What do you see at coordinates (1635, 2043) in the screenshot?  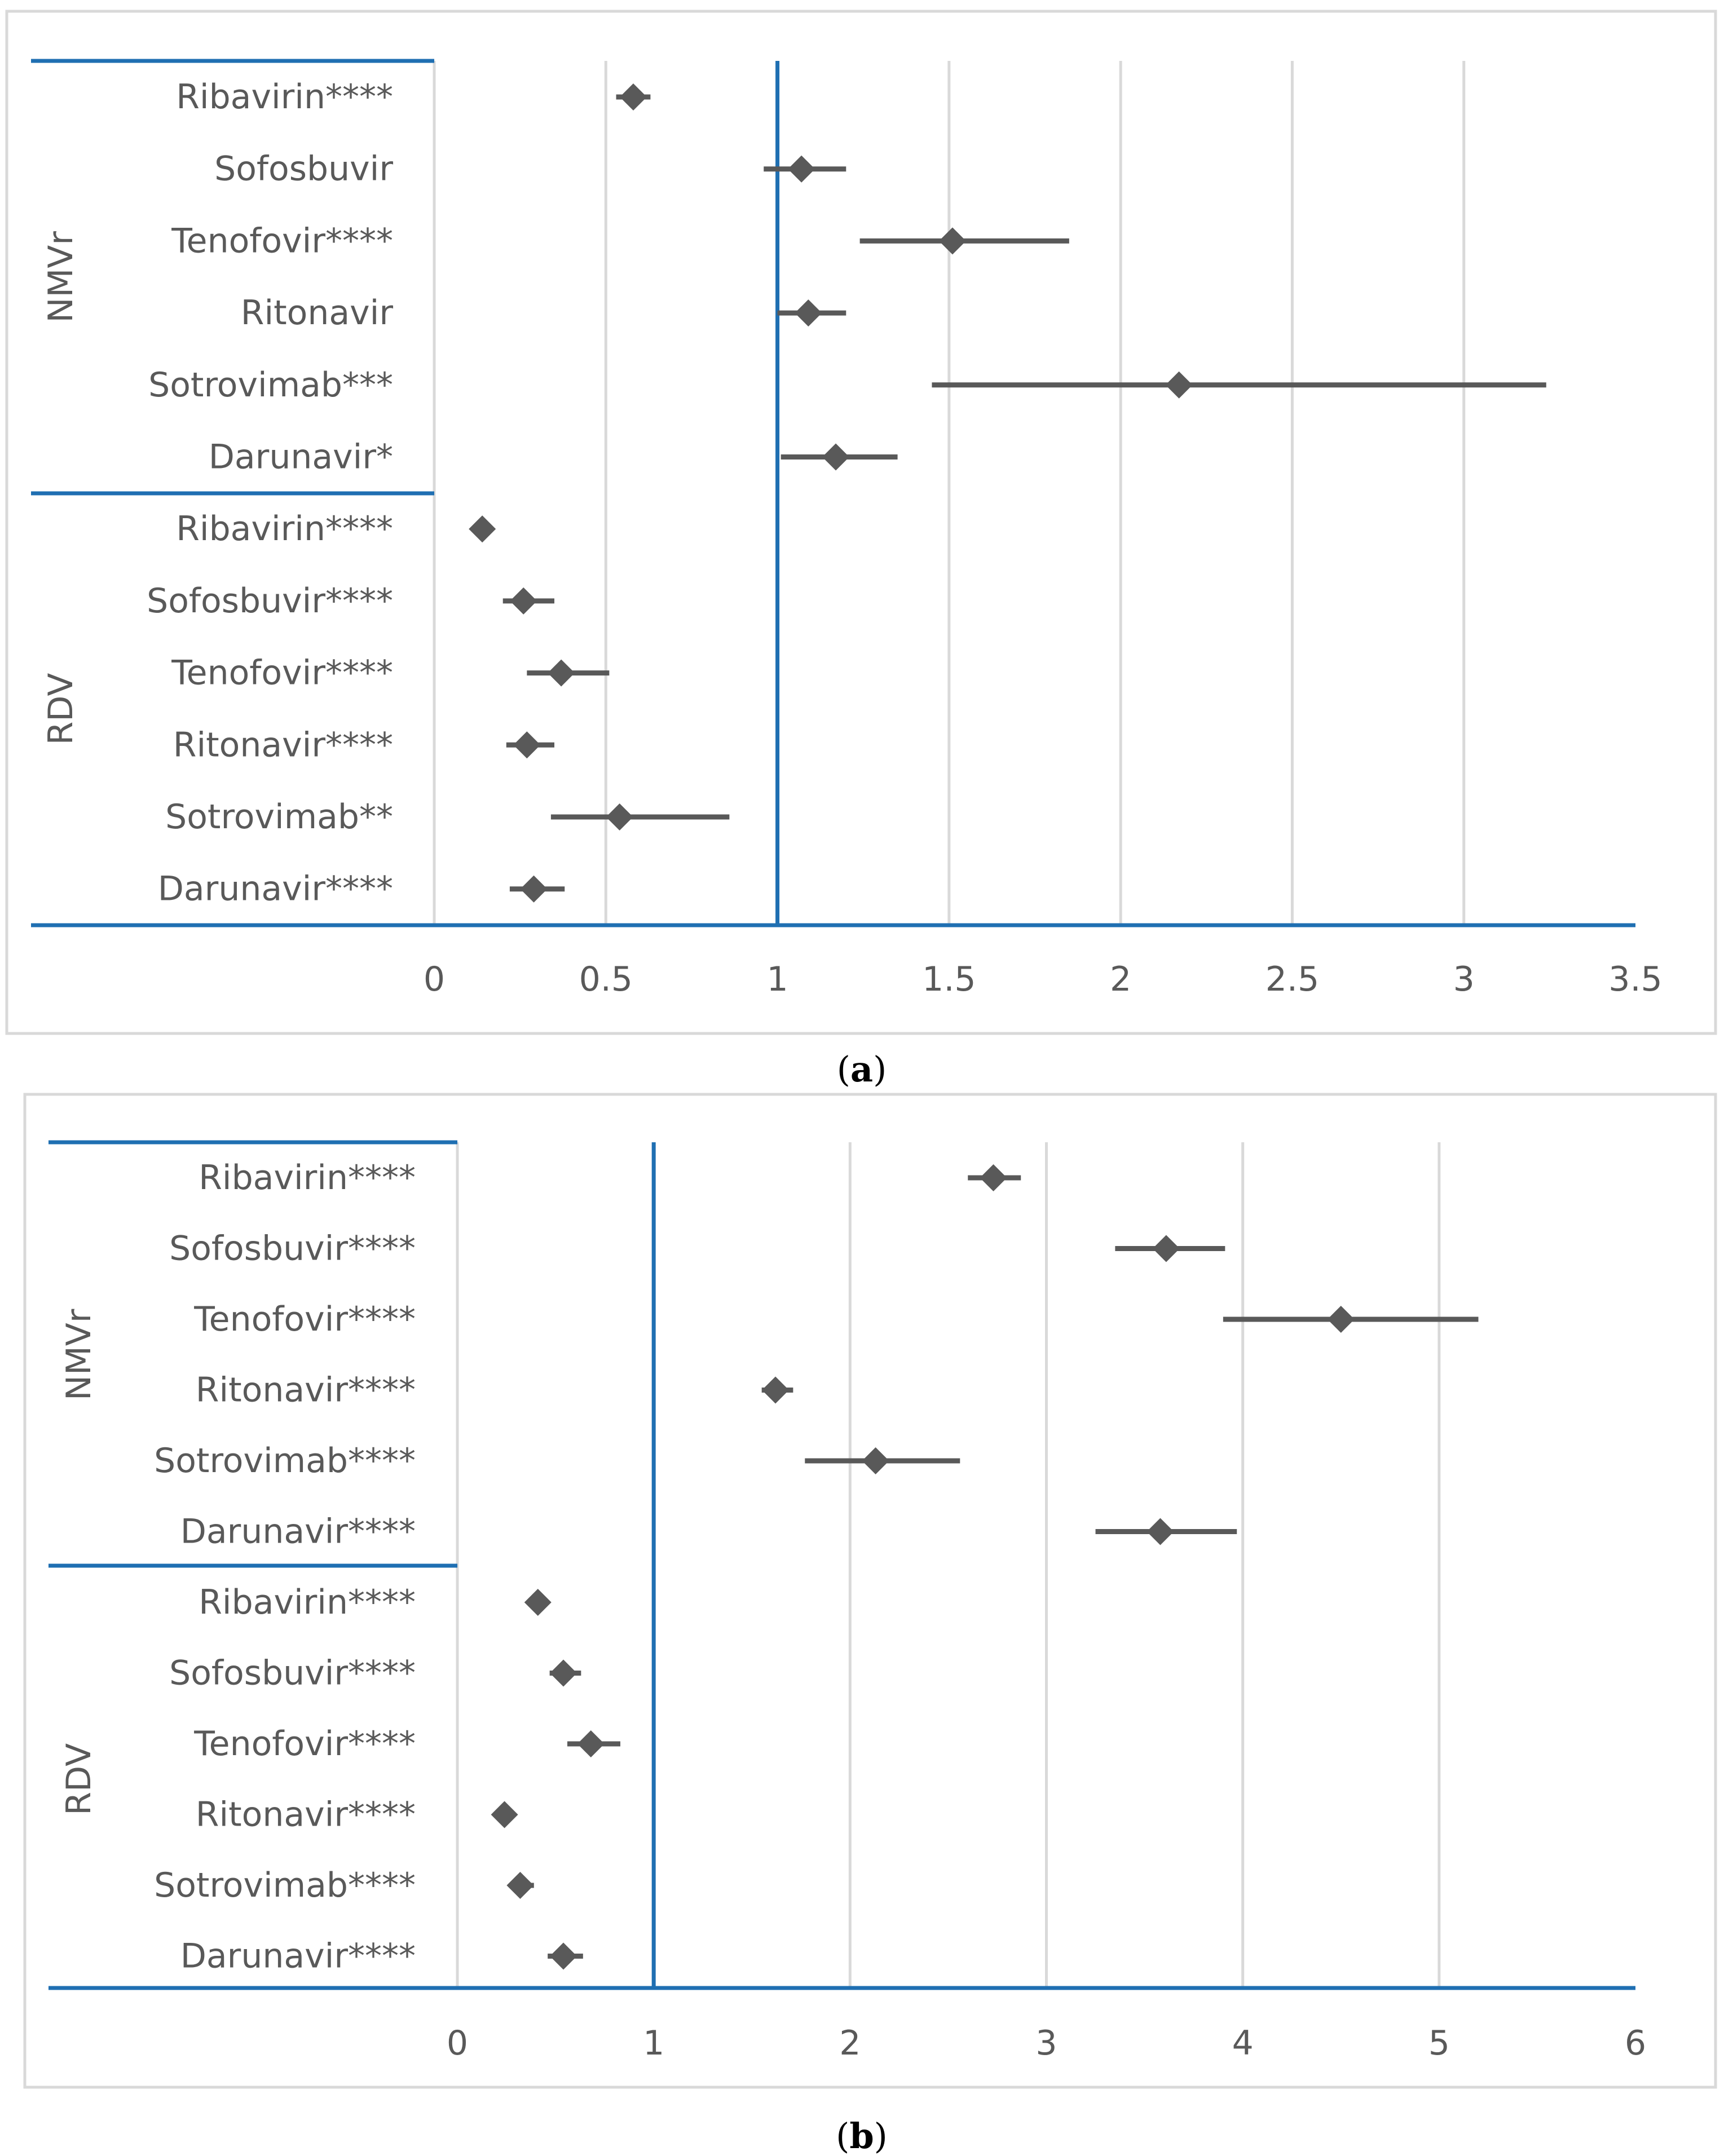 I see `x-tick-label: 6` at bounding box center [1635, 2043].